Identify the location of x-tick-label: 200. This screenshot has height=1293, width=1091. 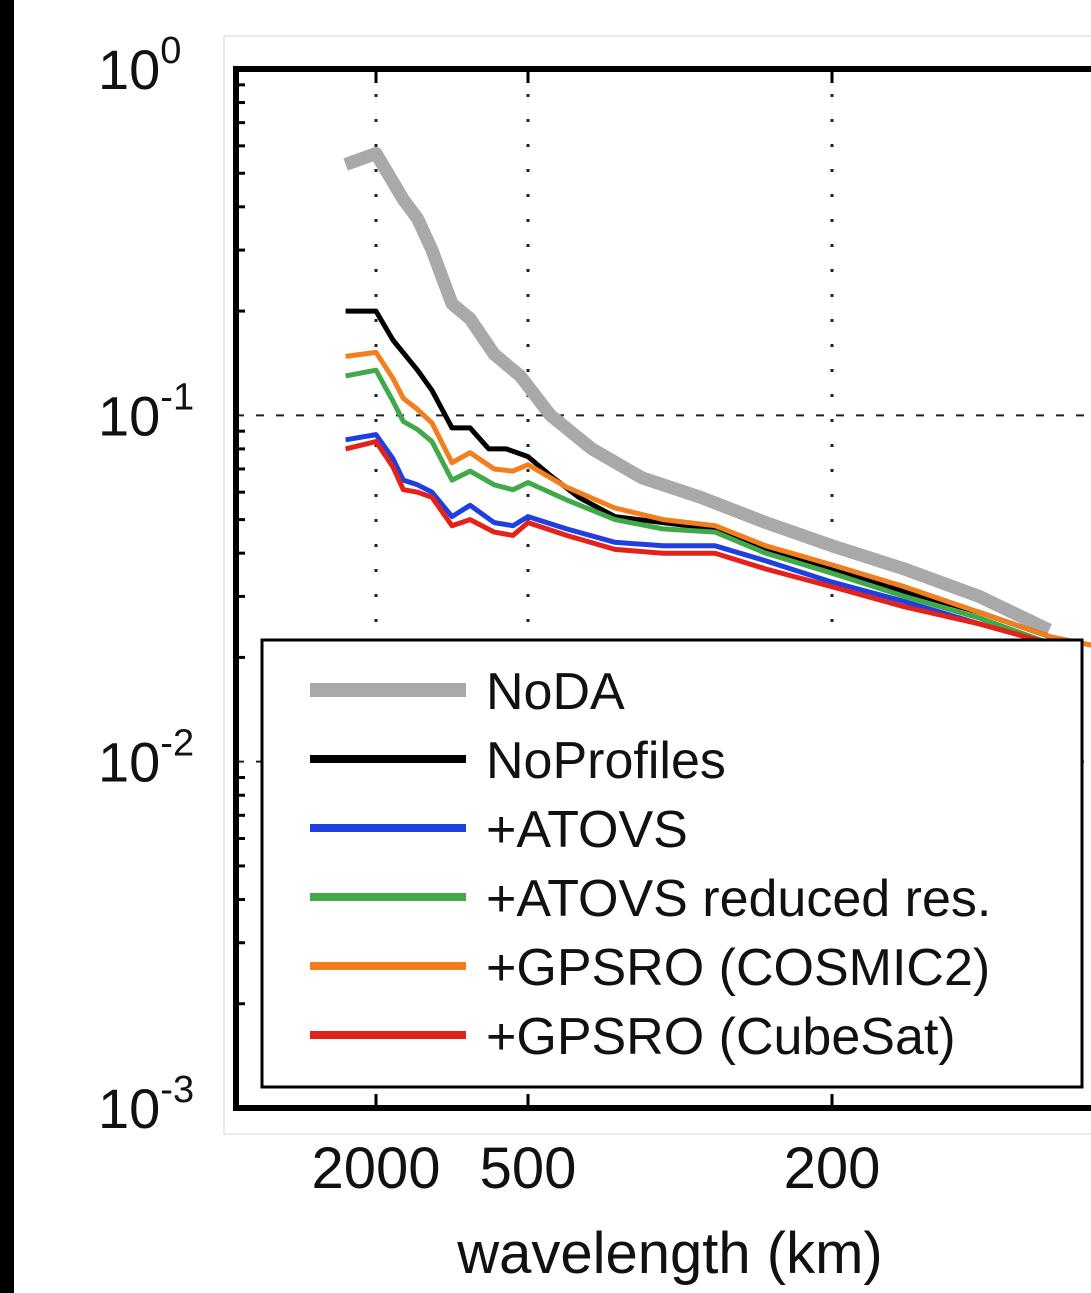
(832, 1168).